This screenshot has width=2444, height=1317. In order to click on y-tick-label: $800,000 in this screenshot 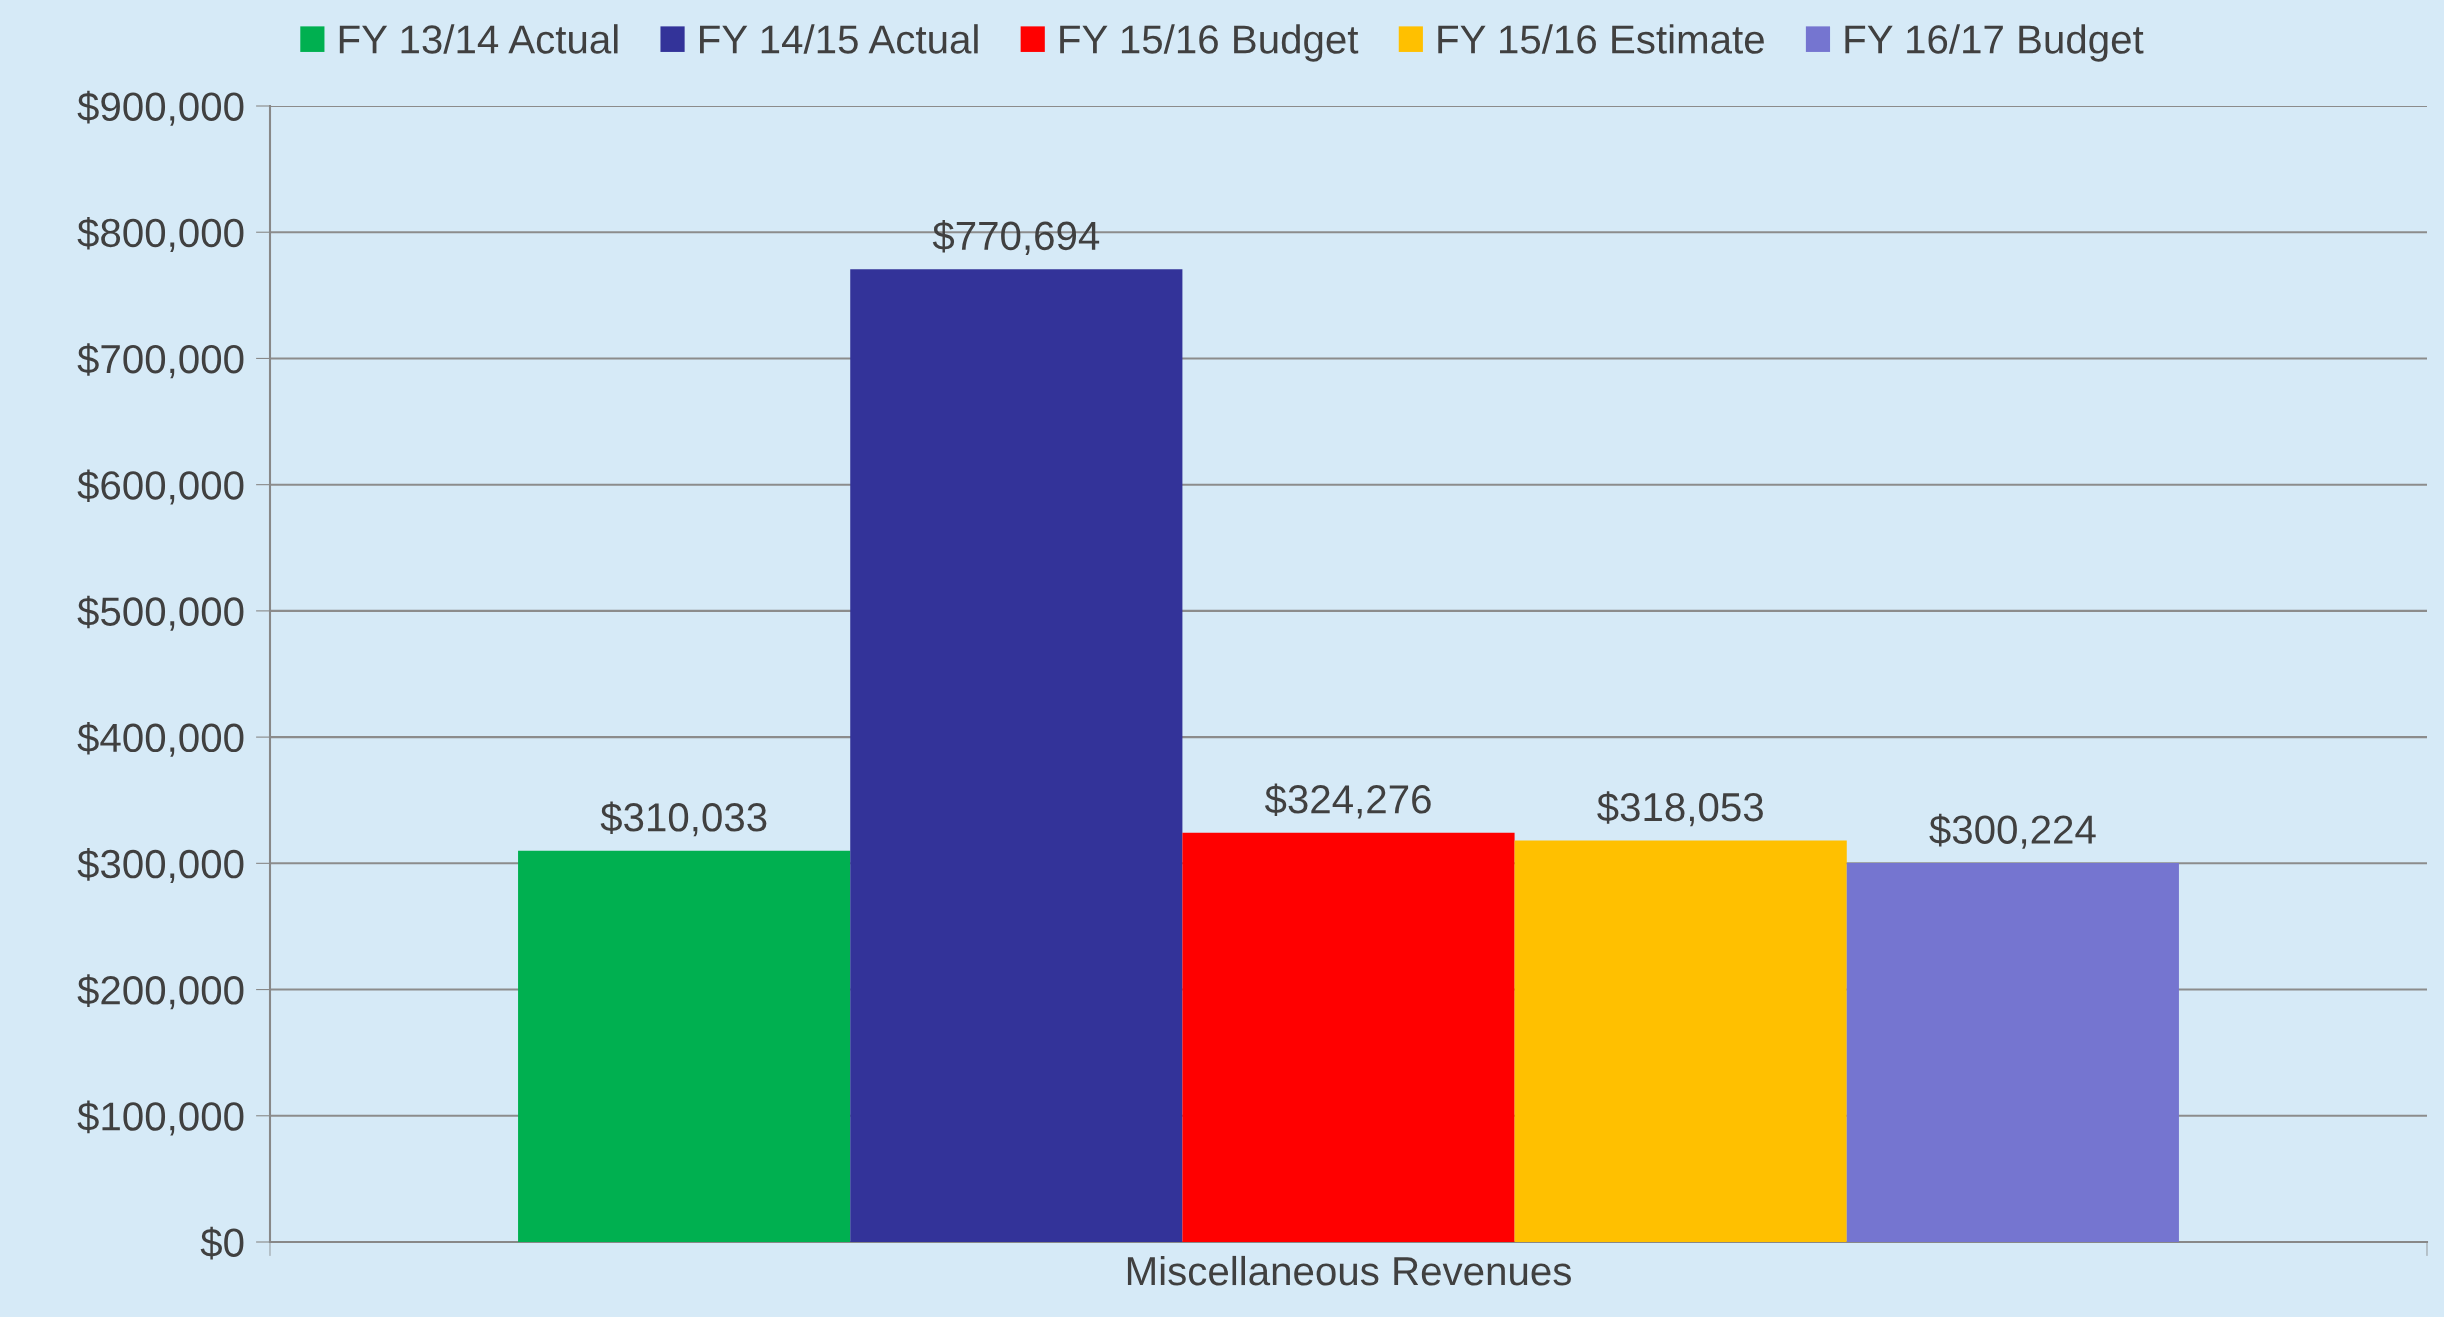, I will do `click(160, 234)`.